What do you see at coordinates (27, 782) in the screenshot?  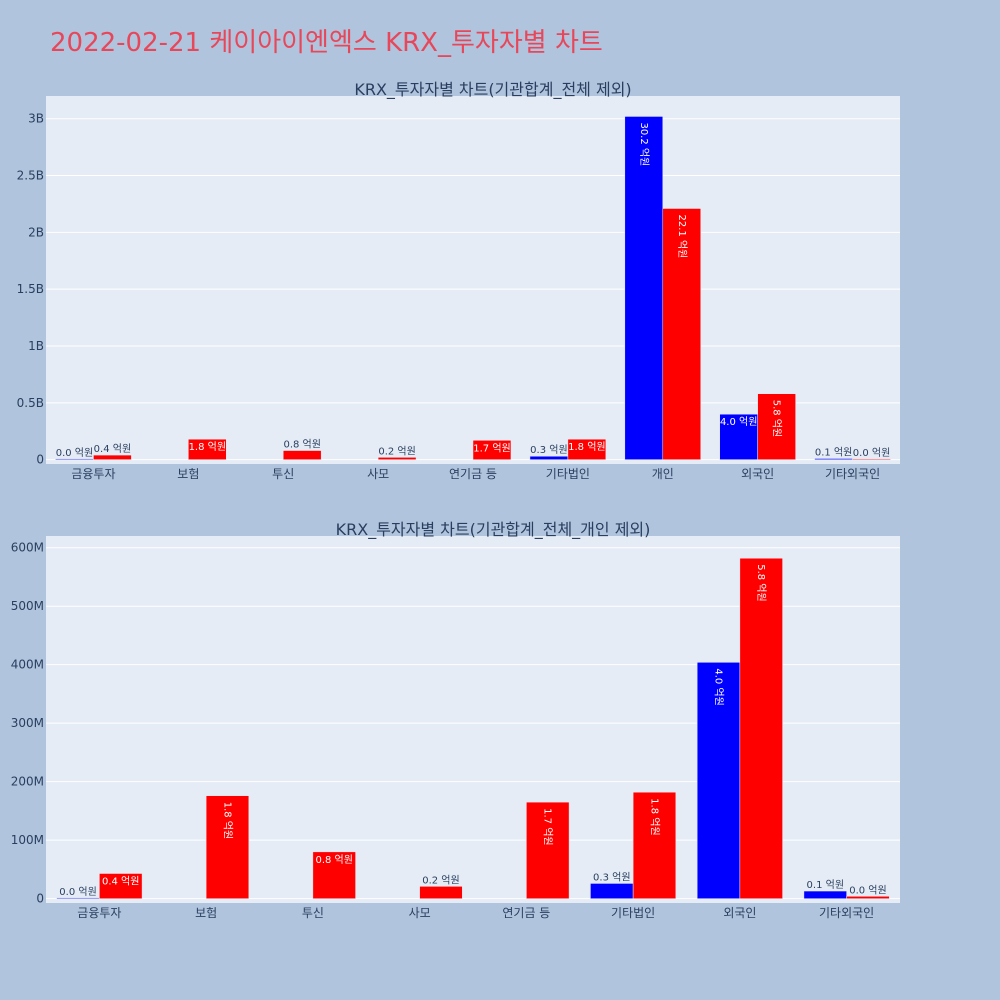 I see `y-tick-label: 200M` at bounding box center [27, 782].